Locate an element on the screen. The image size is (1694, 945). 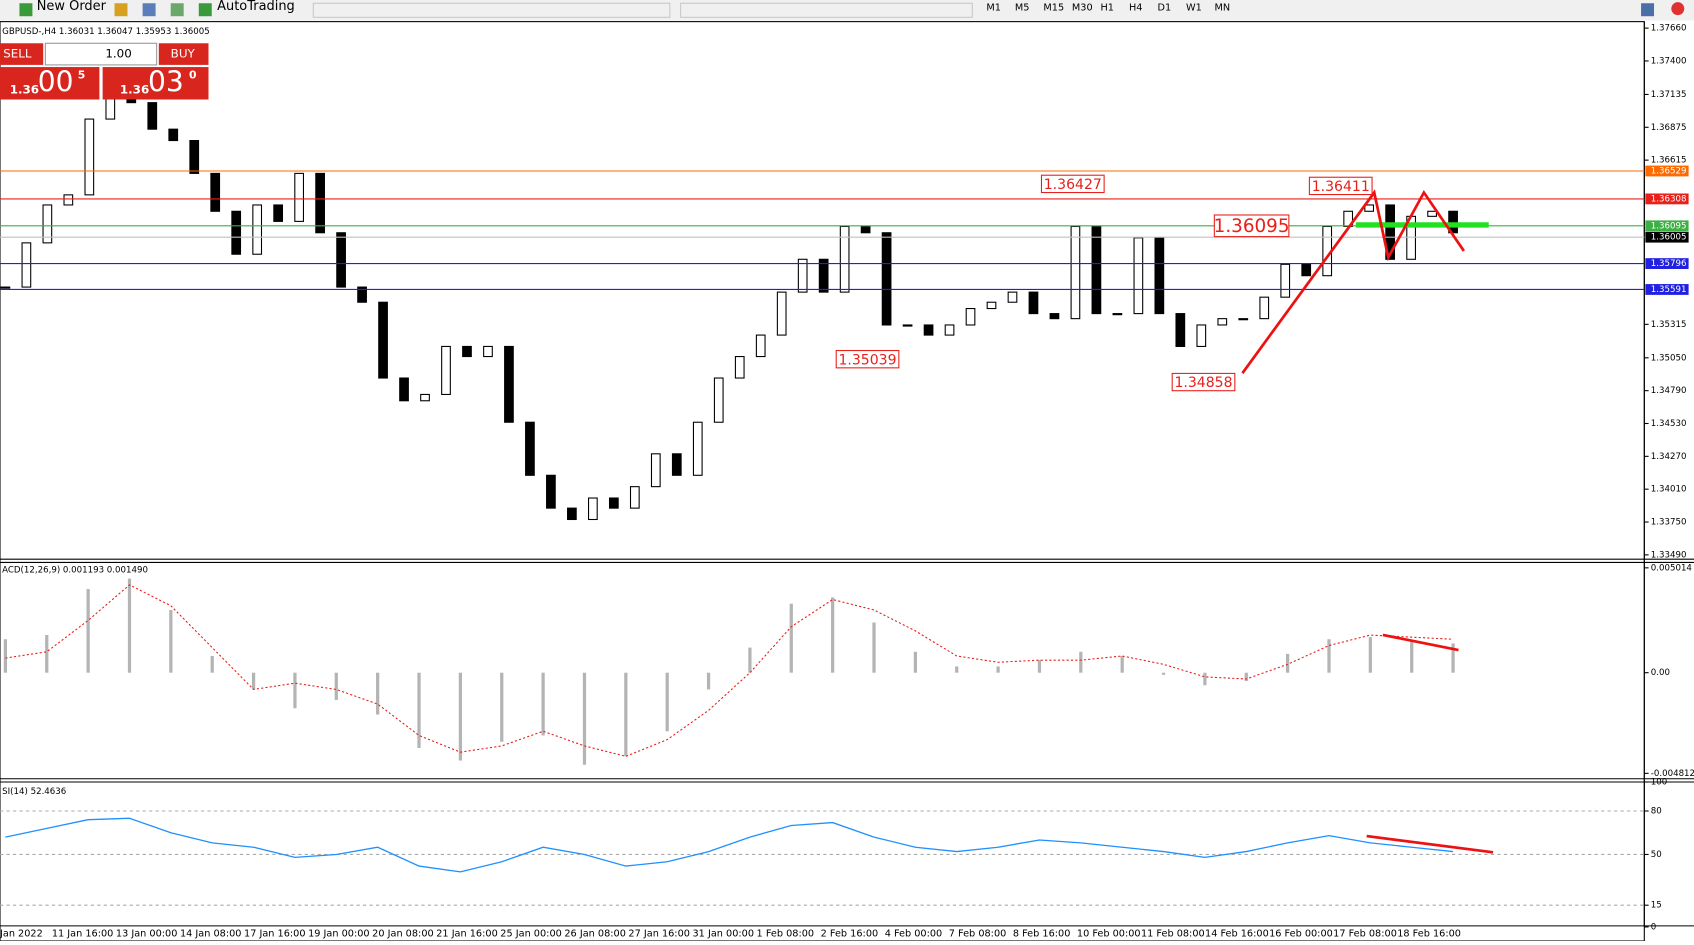
sell-button is located at coordinates (22, 54).